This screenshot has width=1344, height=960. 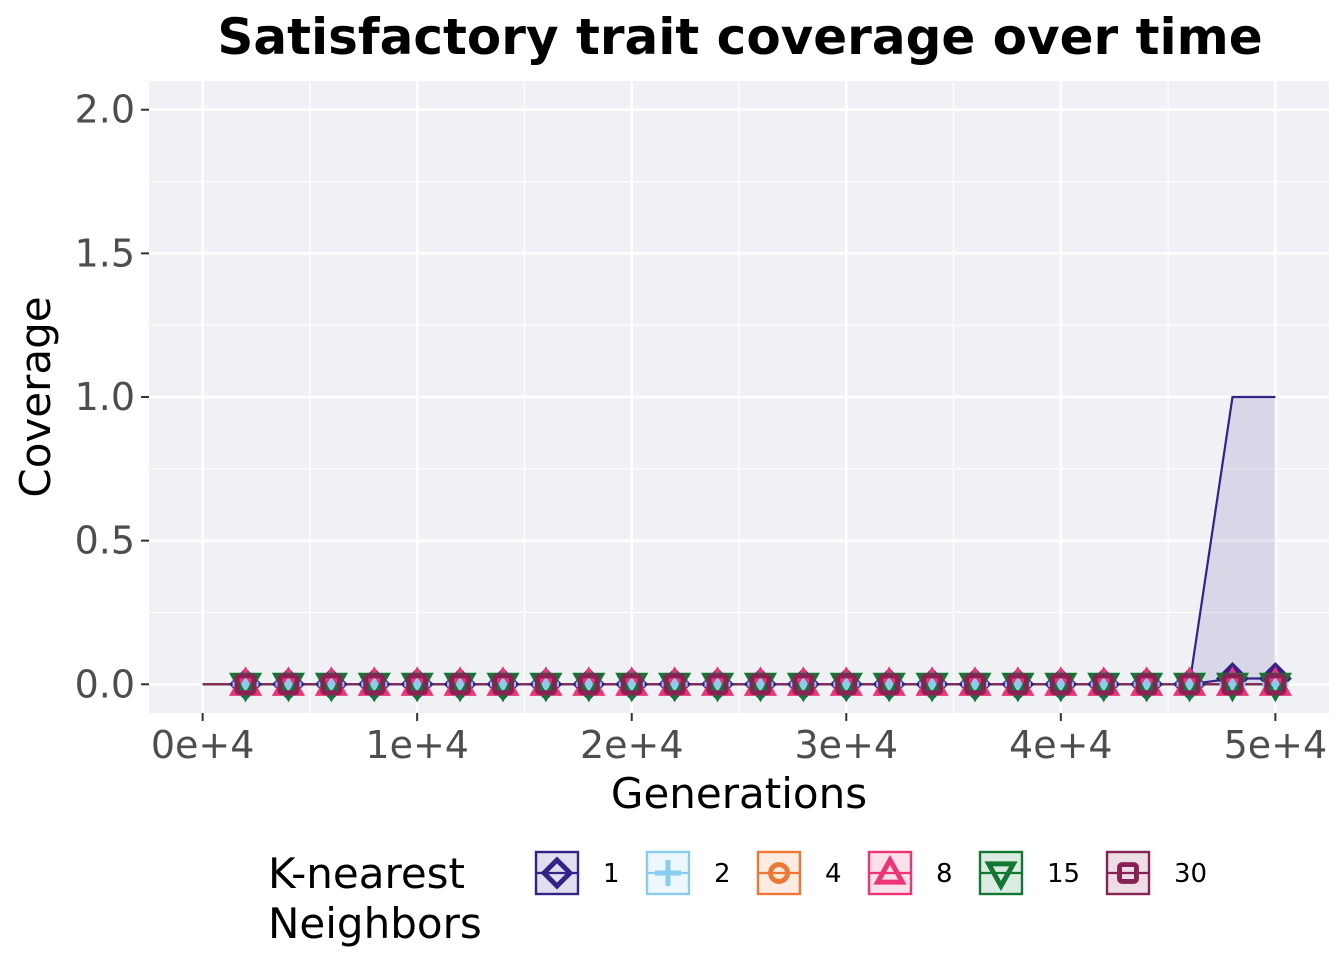 What do you see at coordinates (105, 541) in the screenshot?
I see `y-tick-label: 0.5` at bounding box center [105, 541].